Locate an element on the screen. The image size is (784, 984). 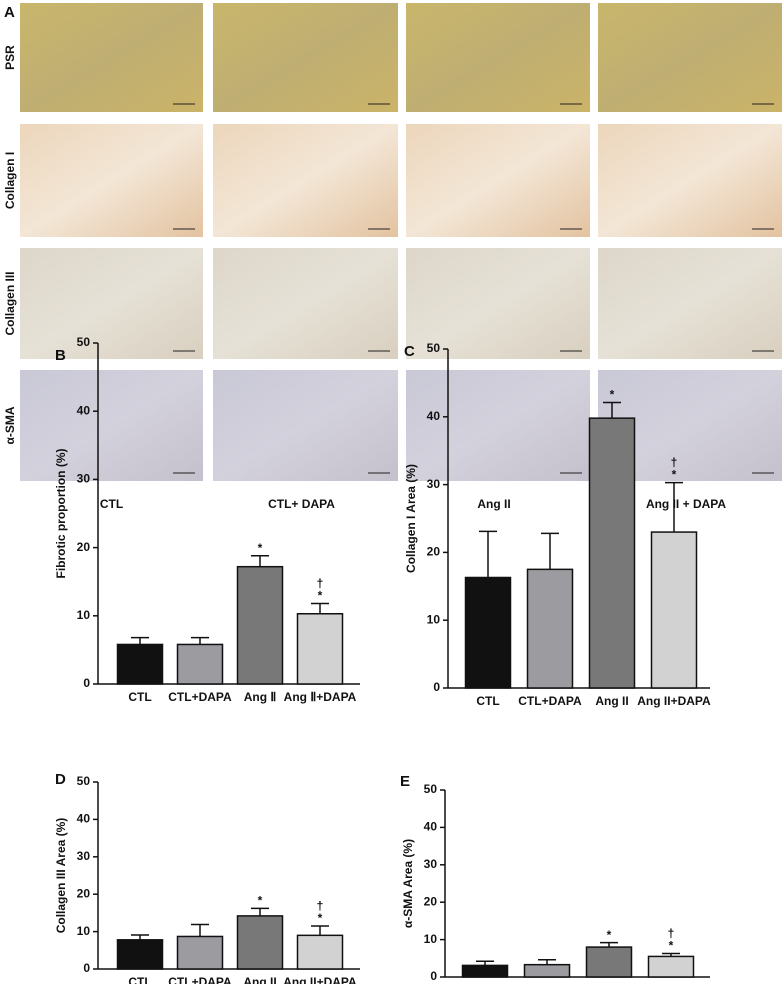
panel-label: A is located at coordinates (9, 12).